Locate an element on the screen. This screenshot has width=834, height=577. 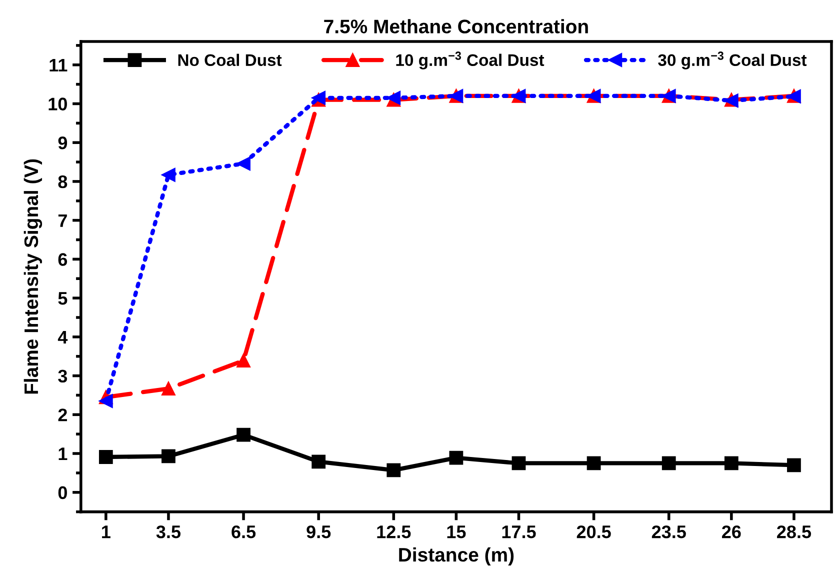
y-tick-label: 5 is located at coordinates (63, 298).